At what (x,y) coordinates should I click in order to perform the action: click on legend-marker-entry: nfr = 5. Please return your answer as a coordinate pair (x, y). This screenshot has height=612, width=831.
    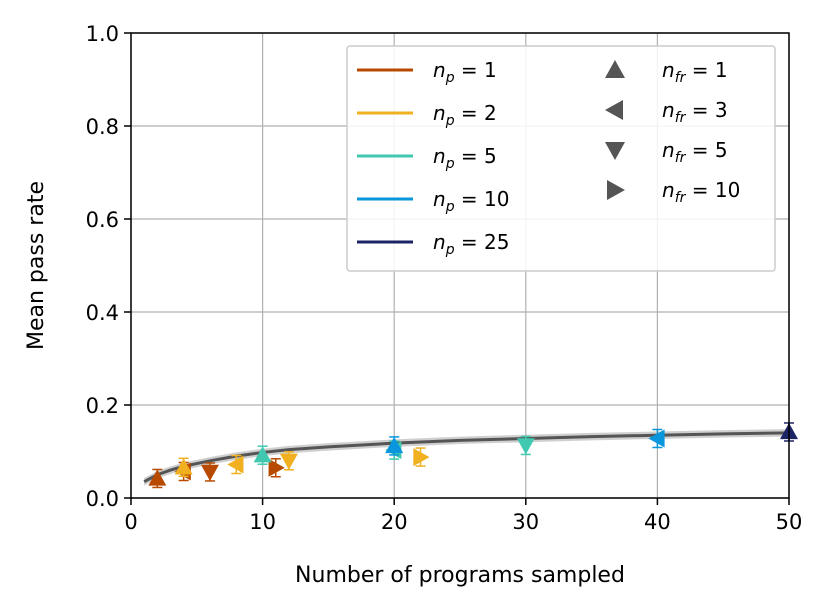
    Looking at the image, I should click on (666, 152).